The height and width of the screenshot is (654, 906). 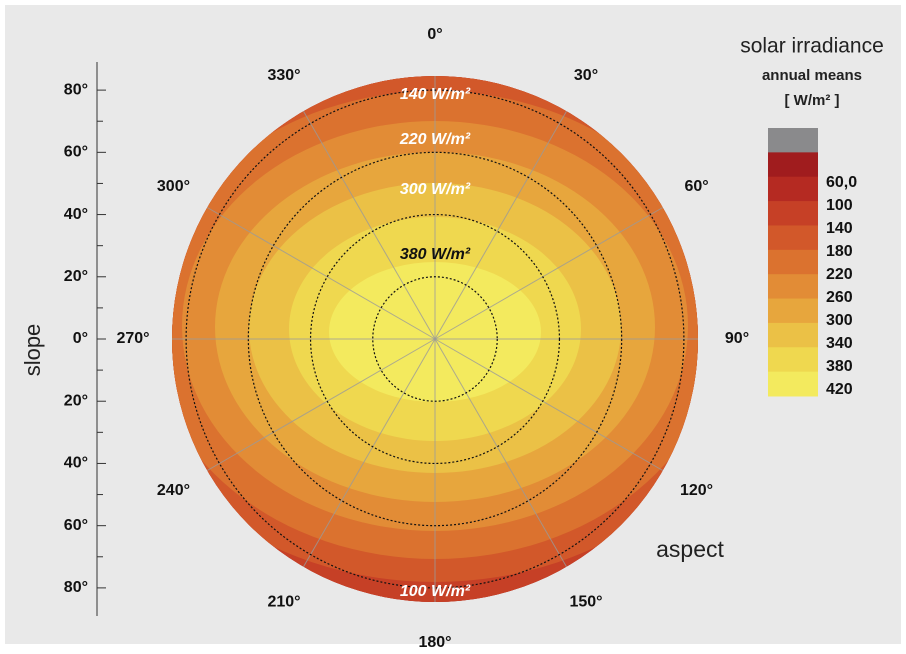 I want to click on contour-label: 140 W/m², so click(x=435, y=94).